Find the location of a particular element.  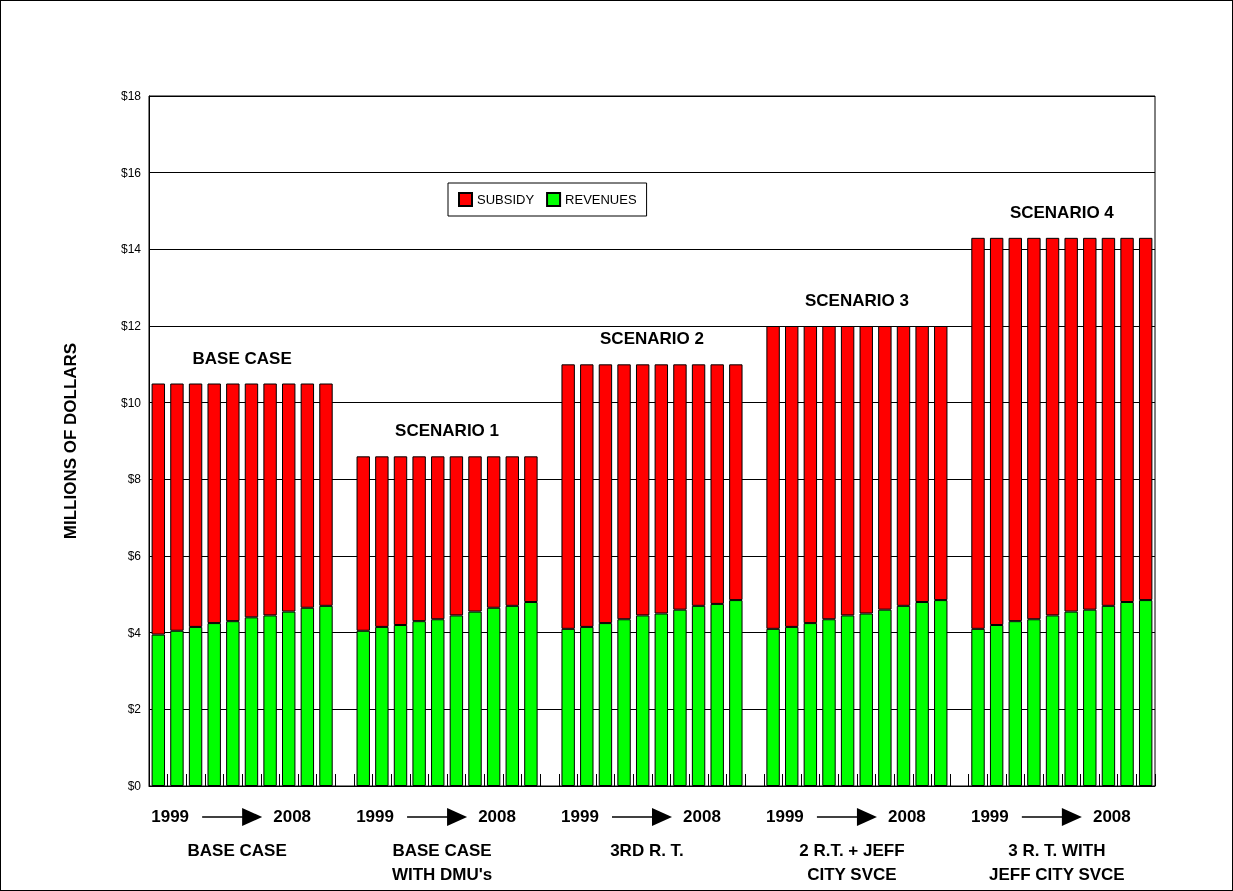

annotation: SCENARIO 2 is located at coordinates (652, 339).